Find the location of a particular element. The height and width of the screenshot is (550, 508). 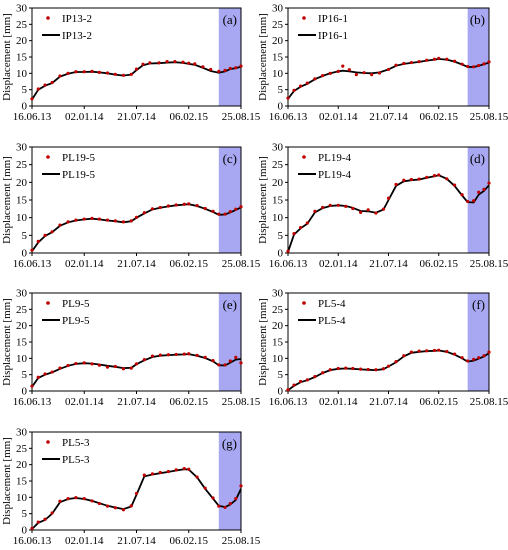

legend-label: PL19-4 is located at coordinates (335, 175).